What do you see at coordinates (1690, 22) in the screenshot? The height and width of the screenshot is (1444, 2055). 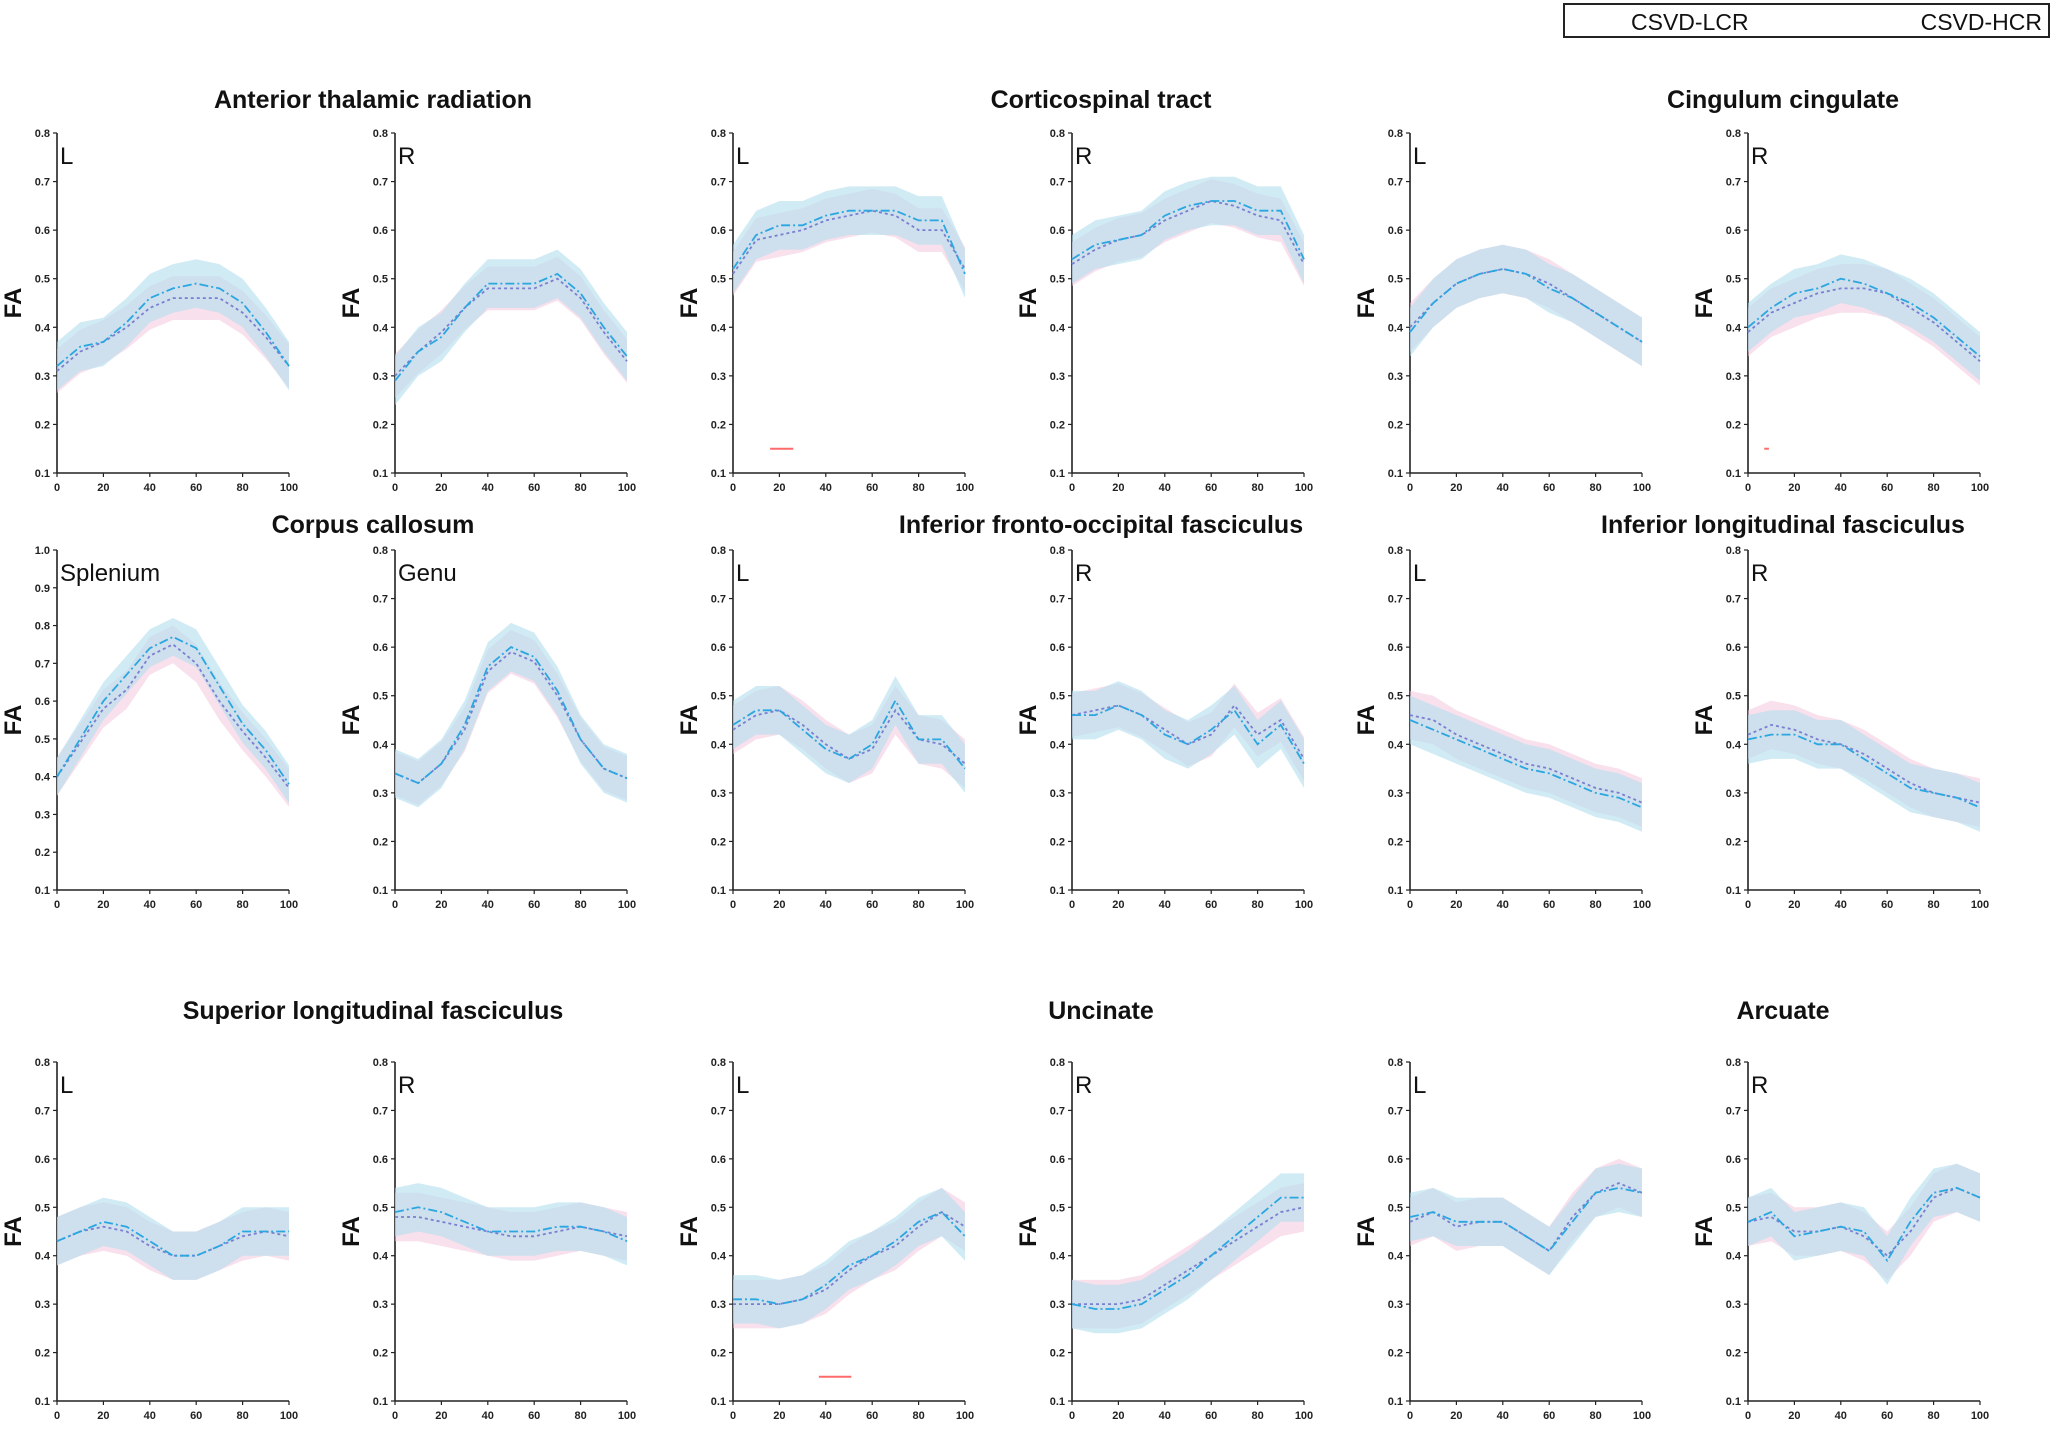 I see `legend-lcr-label: CSVD-LCR` at bounding box center [1690, 22].